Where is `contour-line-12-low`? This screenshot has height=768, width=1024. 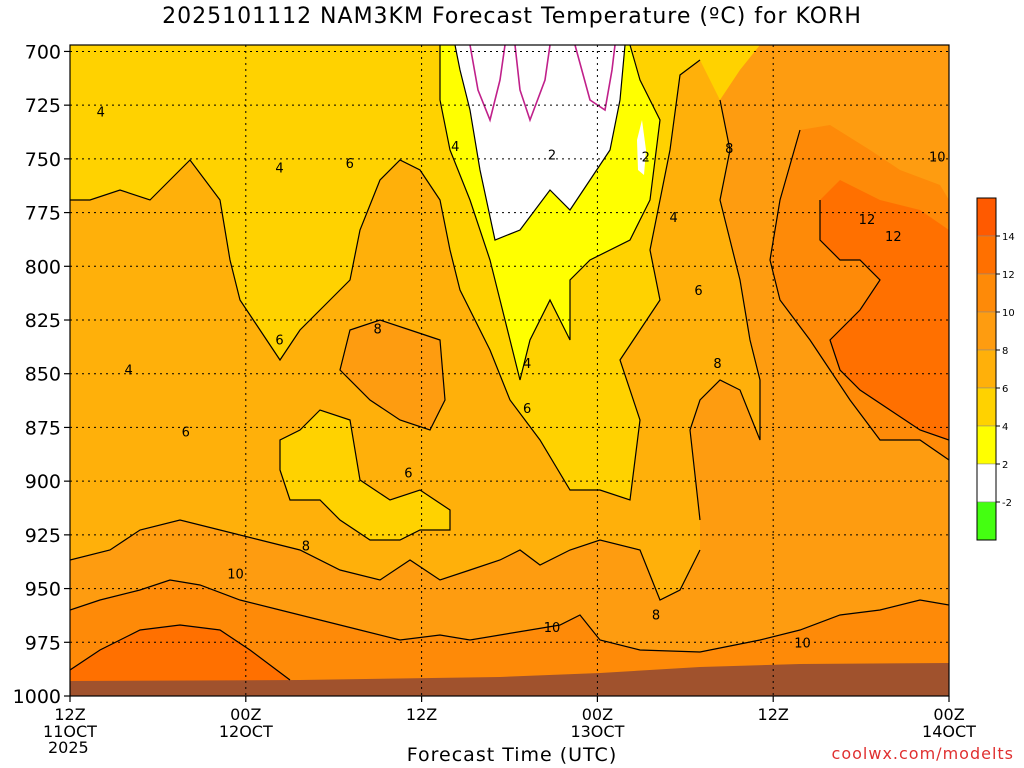
contour-line-12-low is located at coordinates (180, 652).